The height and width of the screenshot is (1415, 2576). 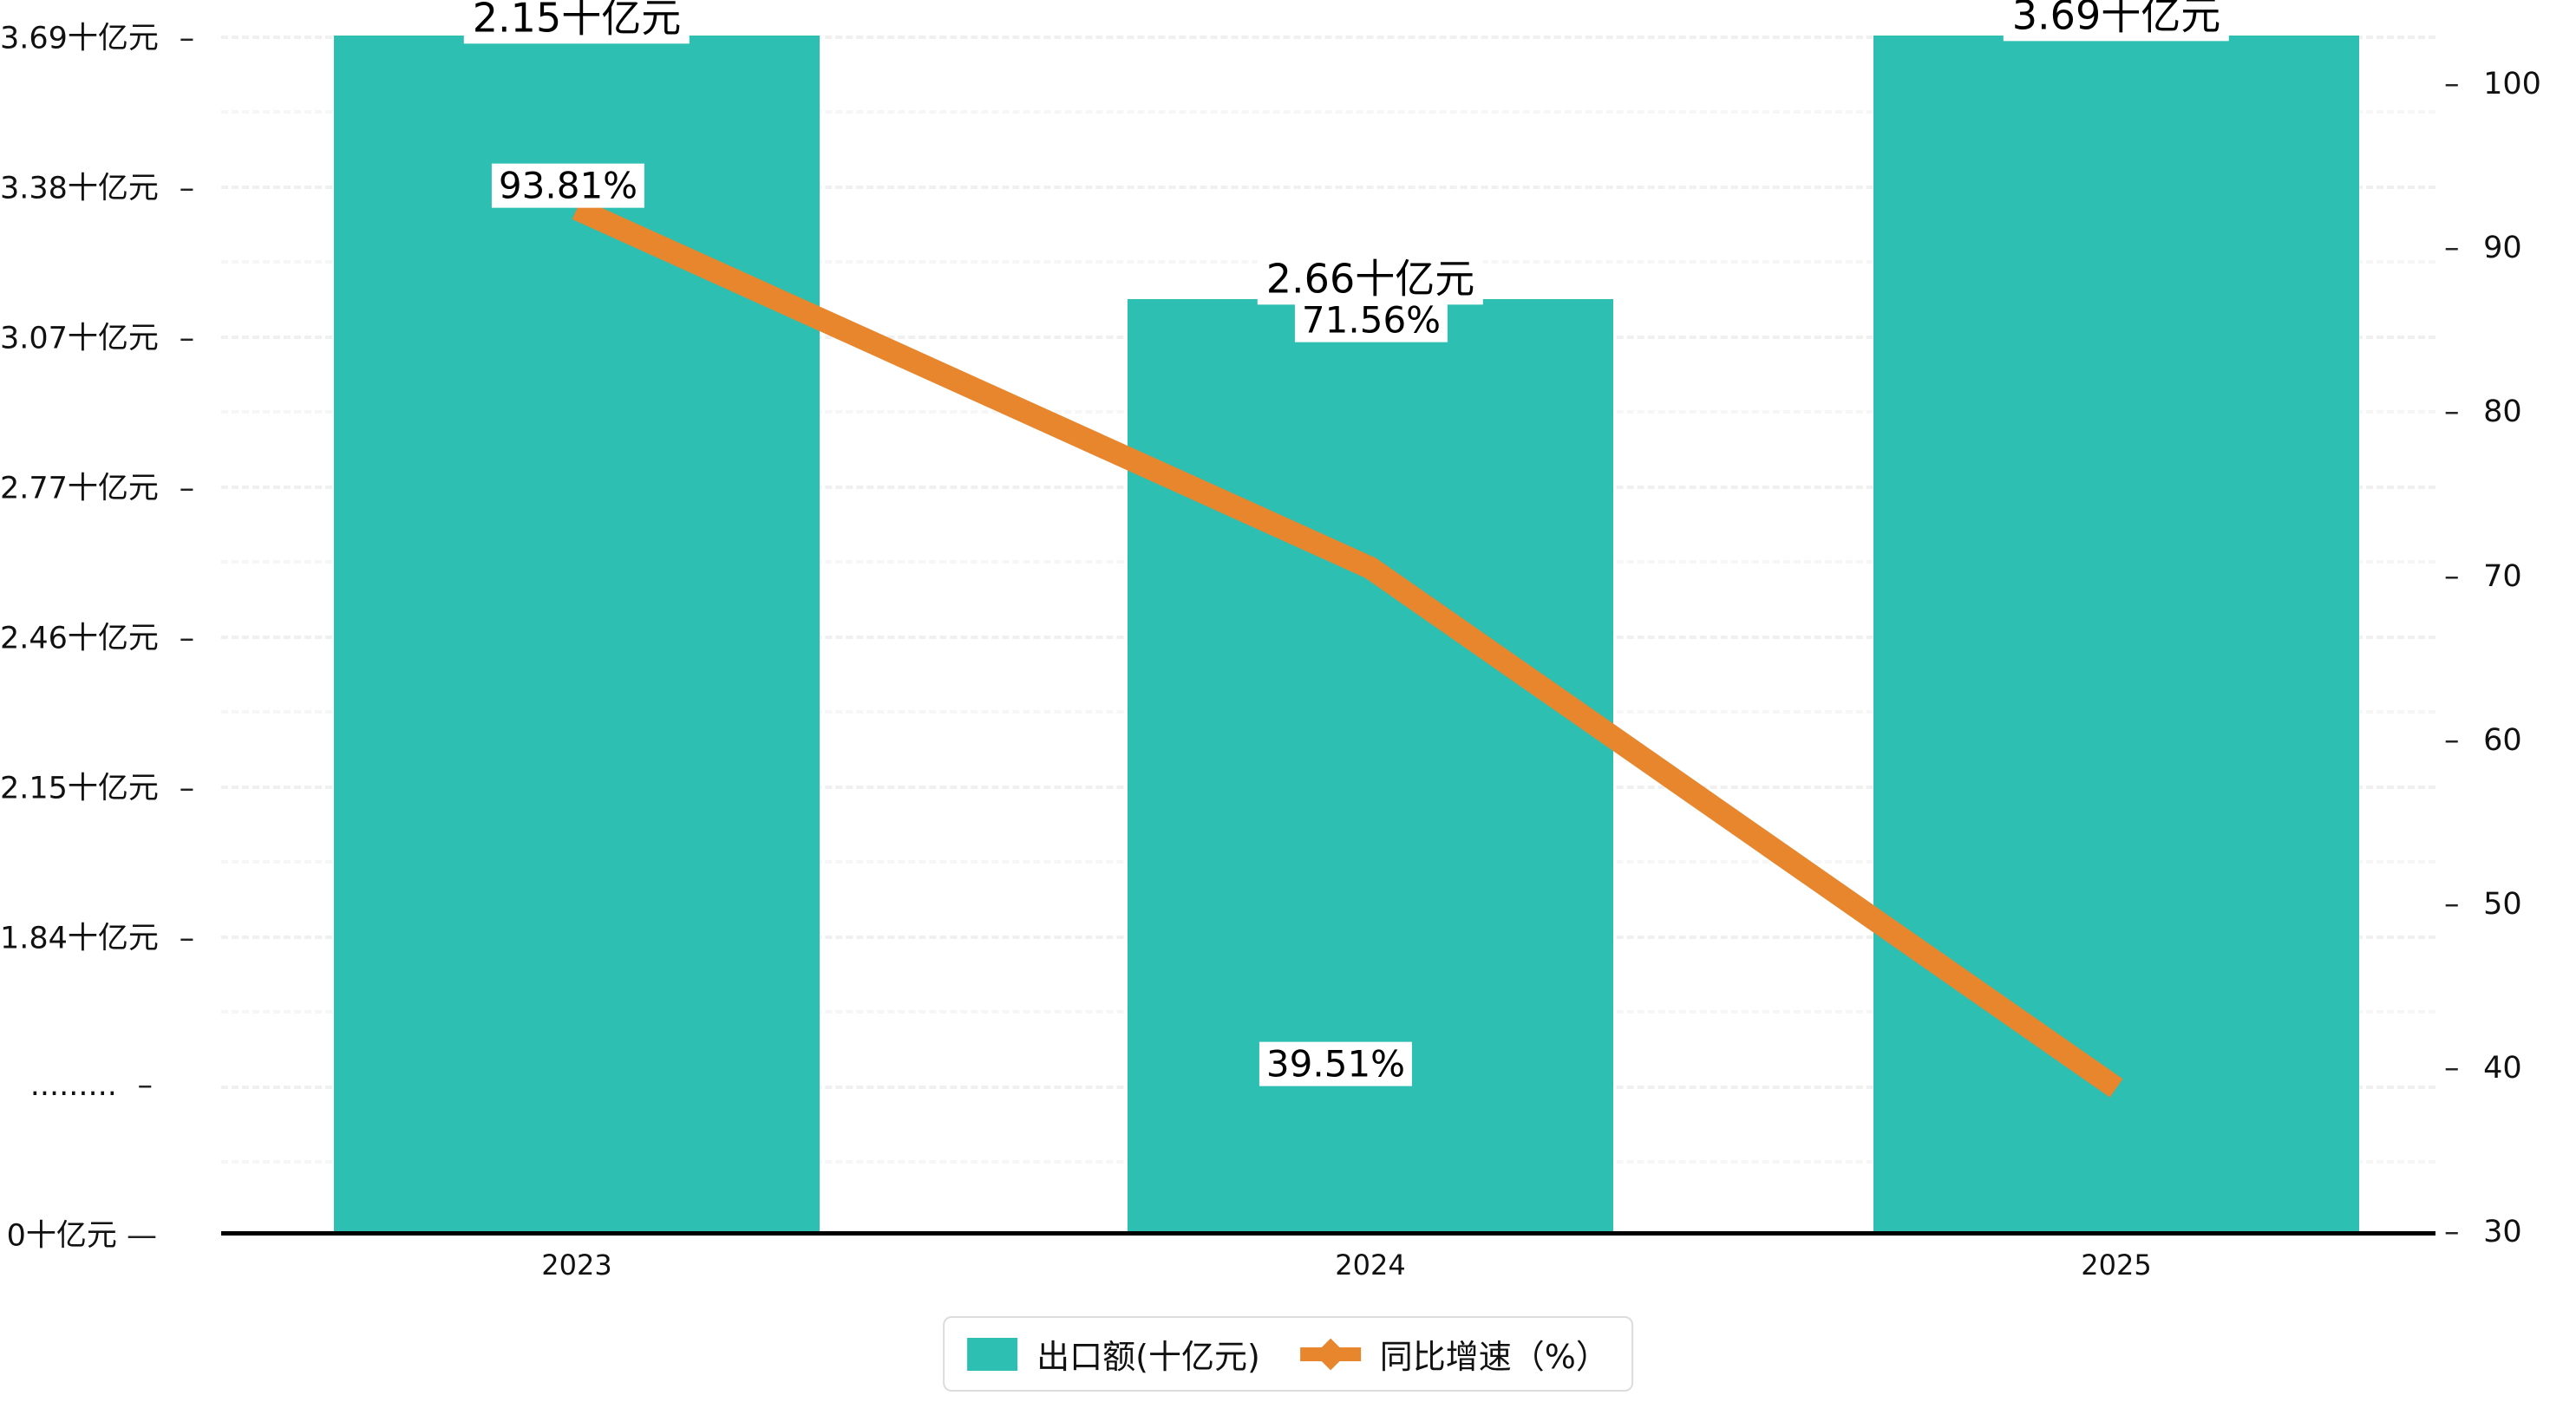 What do you see at coordinates (2502, 904) in the screenshot?
I see `y-right-tick-label: 50` at bounding box center [2502, 904].